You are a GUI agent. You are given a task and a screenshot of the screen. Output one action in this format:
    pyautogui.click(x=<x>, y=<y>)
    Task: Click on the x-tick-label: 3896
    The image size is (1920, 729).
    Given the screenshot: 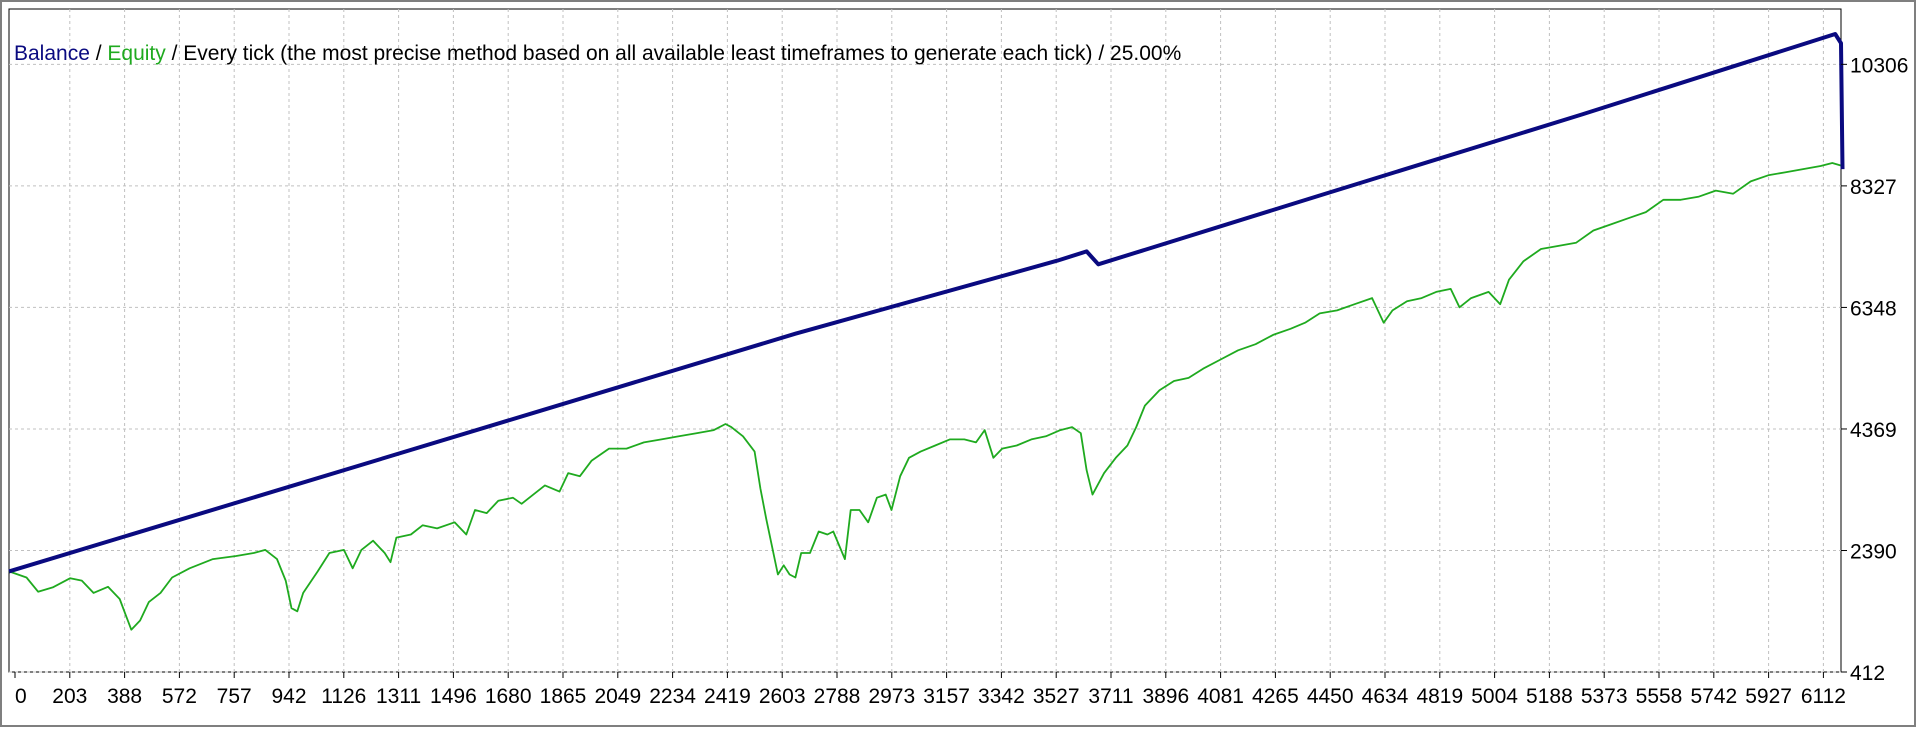 What is the action you would take?
    pyautogui.click(x=1165, y=696)
    